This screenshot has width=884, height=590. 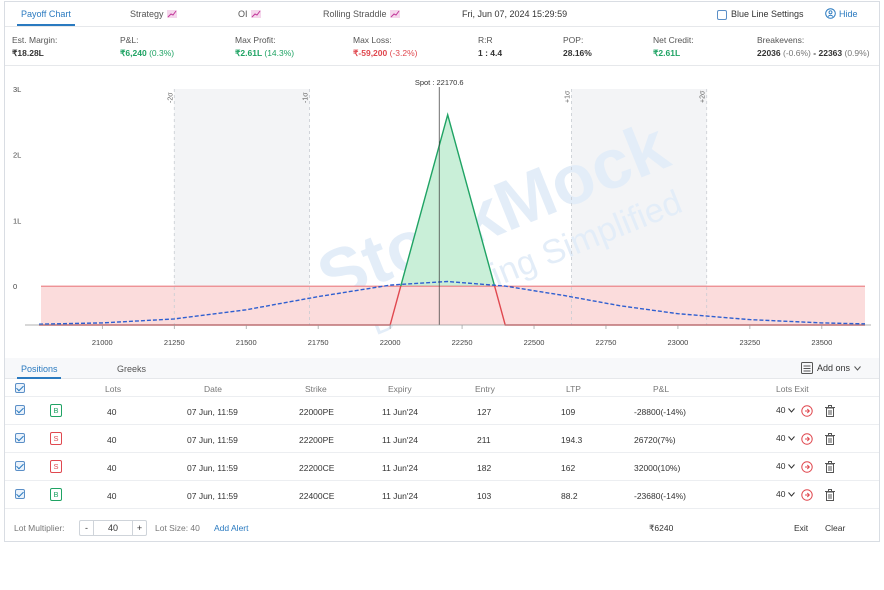 I want to click on tab-positions: Positions, so click(x=39, y=369).